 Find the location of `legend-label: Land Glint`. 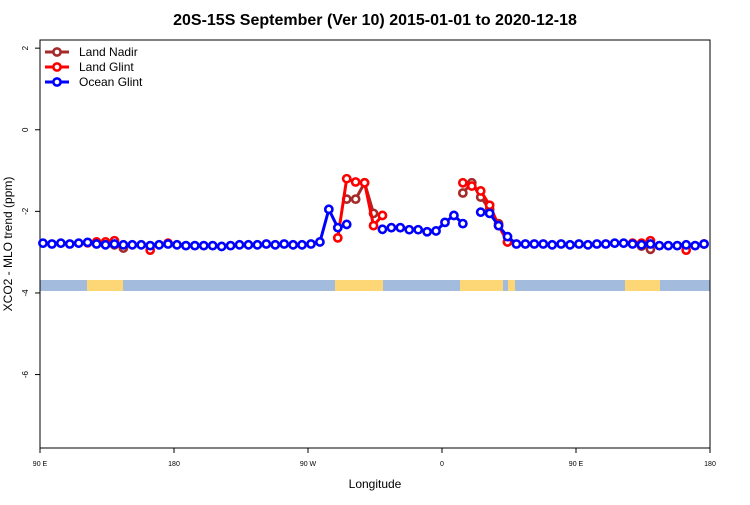

legend-label: Land Glint is located at coordinates (106, 67).